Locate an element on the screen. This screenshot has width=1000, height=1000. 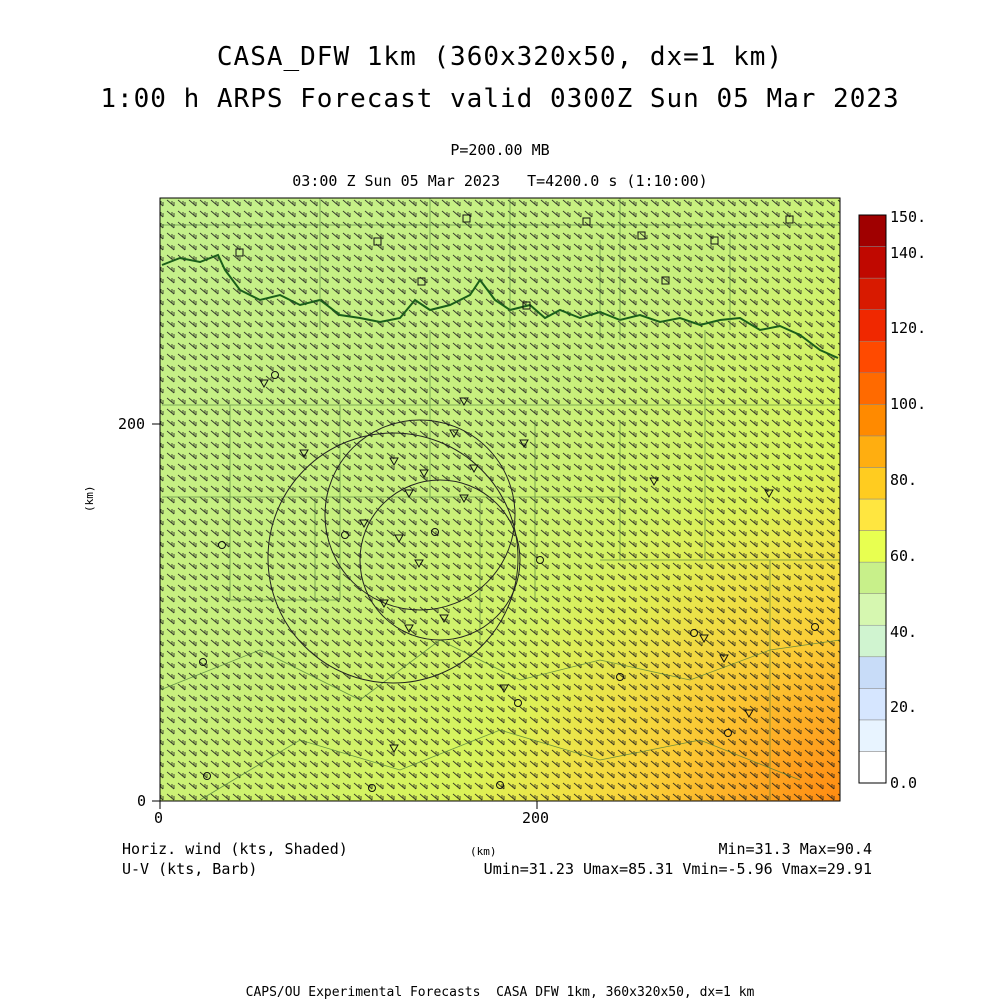
plot-title: CASA_DFW 1km (360x320x50, dx=1 km) is located at coordinates (500, 57).